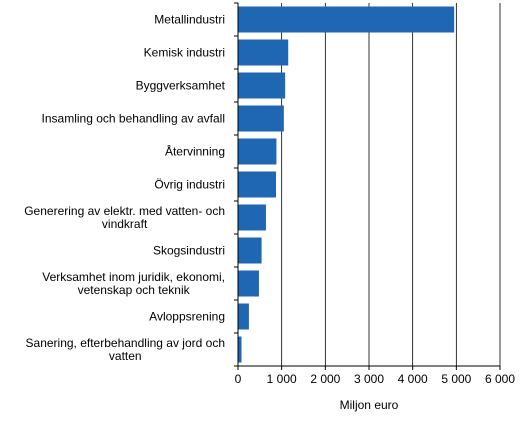  I want to click on x-tick-label: 6 000, so click(500, 379).